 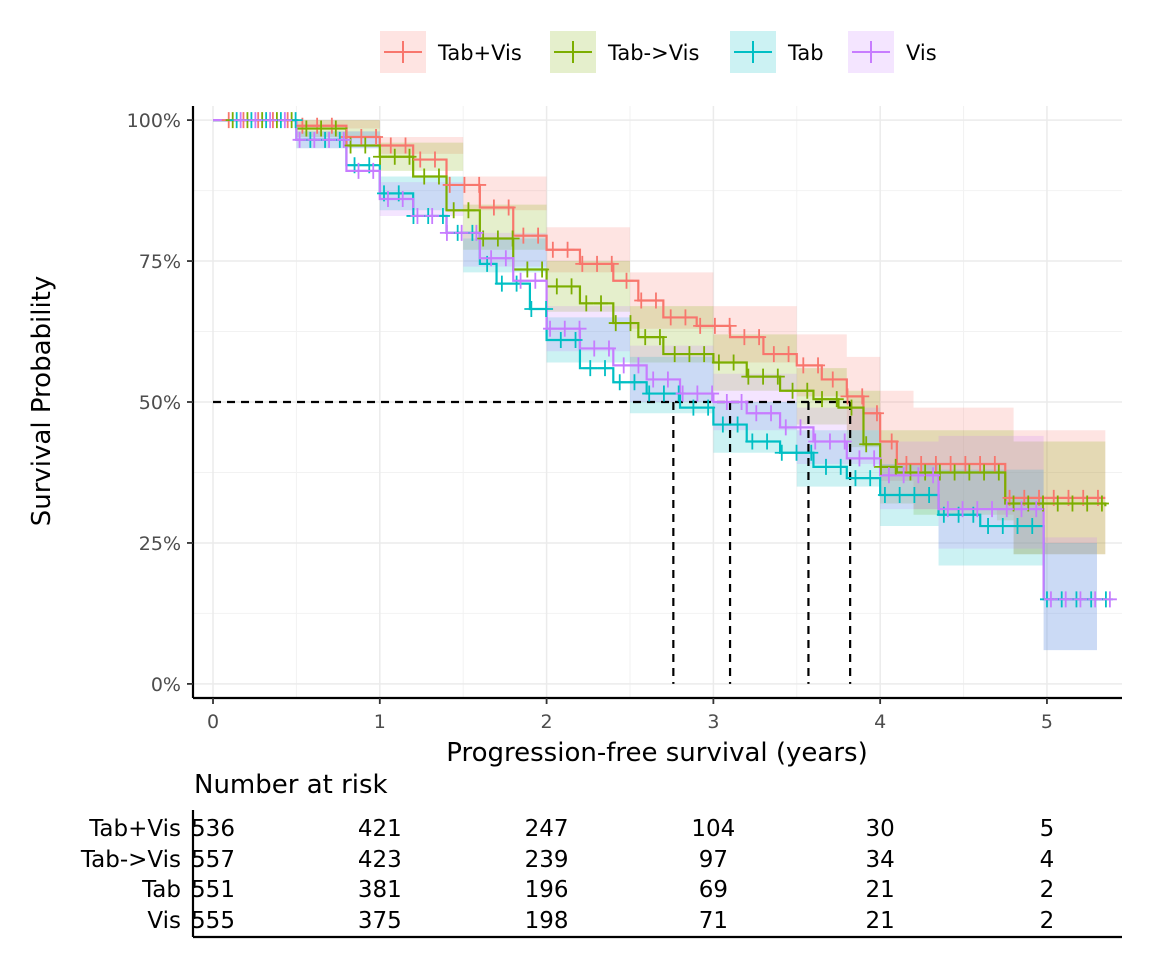 I want to click on legend-label: Tab+Vis, so click(x=479, y=53).